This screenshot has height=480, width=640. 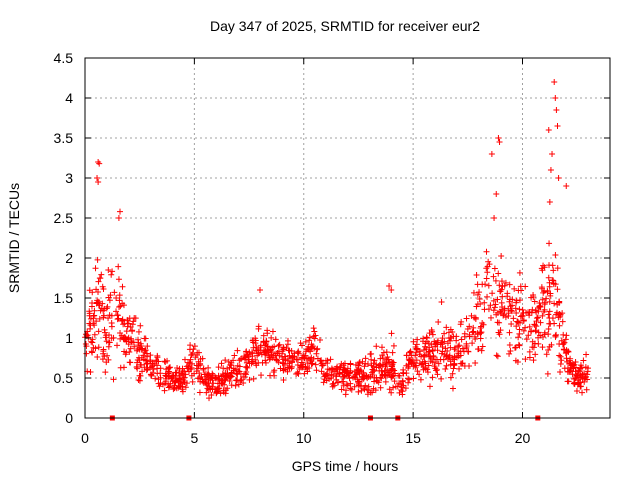 What do you see at coordinates (304, 438) in the screenshot?
I see `x-tick-label-2: 10` at bounding box center [304, 438].